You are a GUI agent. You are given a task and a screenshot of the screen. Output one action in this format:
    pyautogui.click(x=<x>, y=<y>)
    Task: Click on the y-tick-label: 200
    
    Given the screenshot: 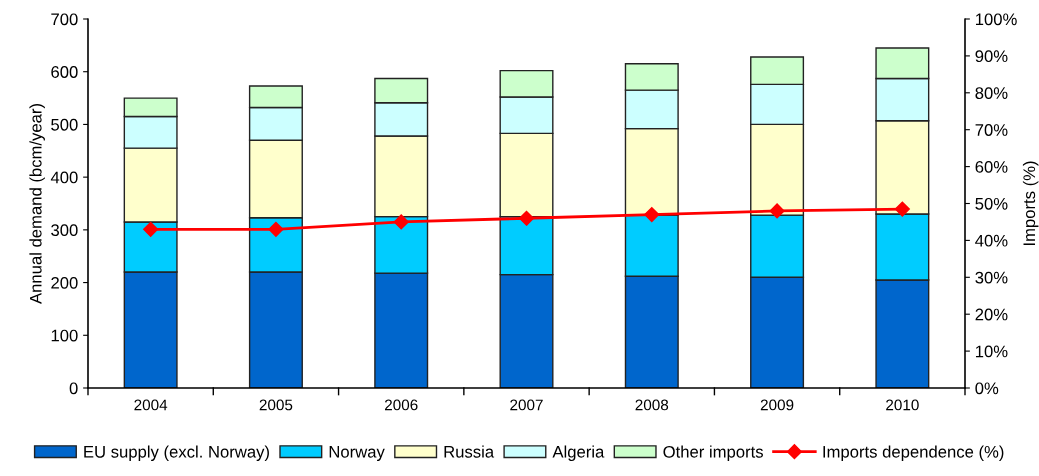 What is the action you would take?
    pyautogui.click(x=64, y=282)
    